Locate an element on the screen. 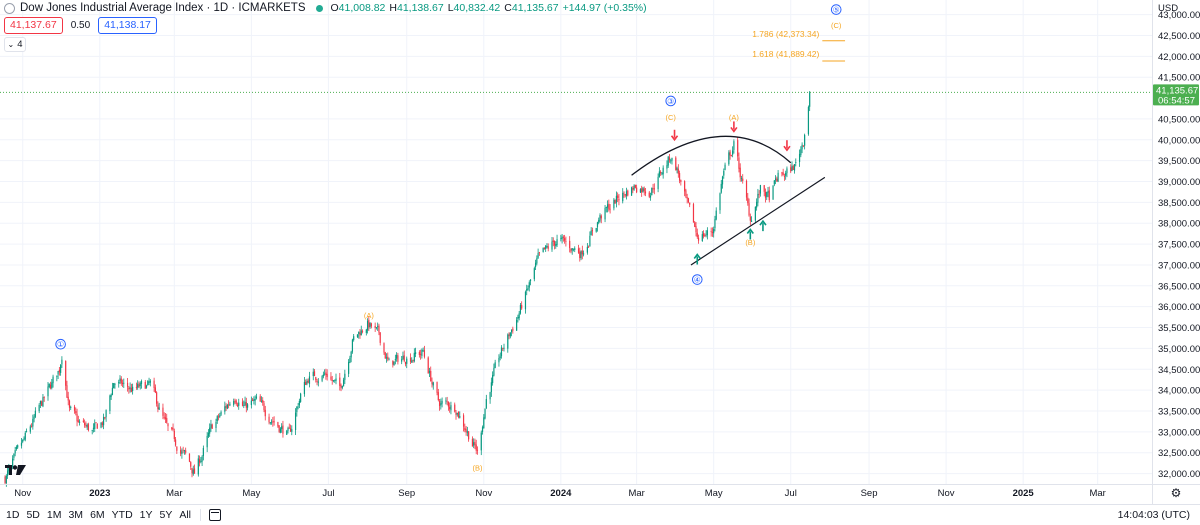 This screenshot has width=1200, height=525. last-price-countdown: 06:54:57 is located at coordinates (1176, 100).